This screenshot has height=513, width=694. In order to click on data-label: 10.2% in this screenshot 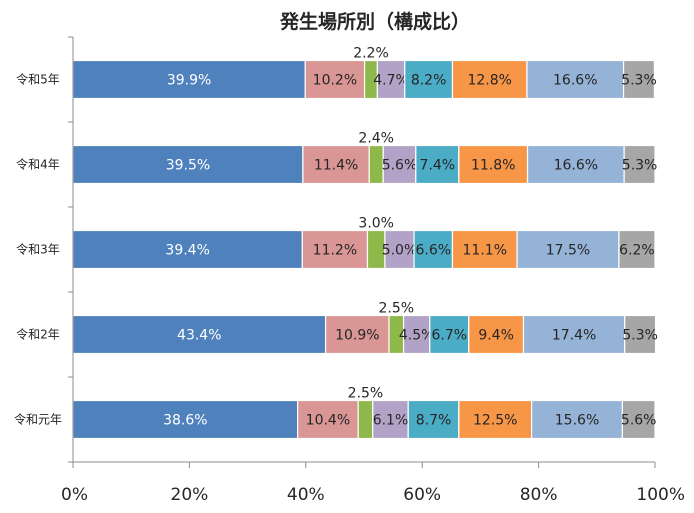, I will do `click(335, 81)`.